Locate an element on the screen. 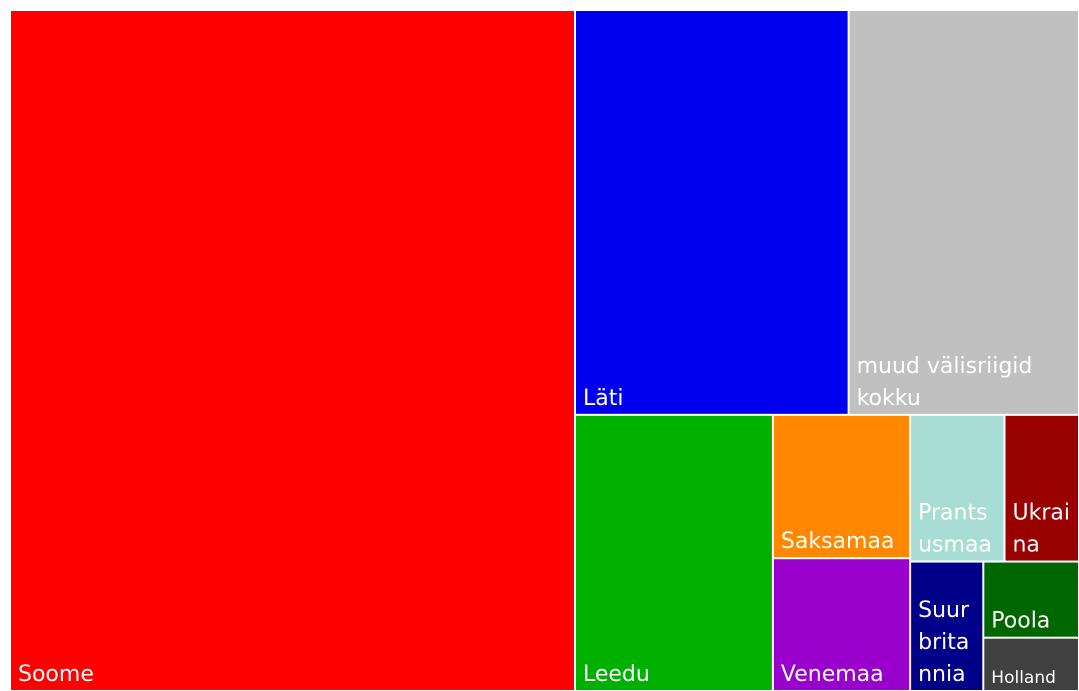  tile-label: Holland is located at coordinates (1023, 678).